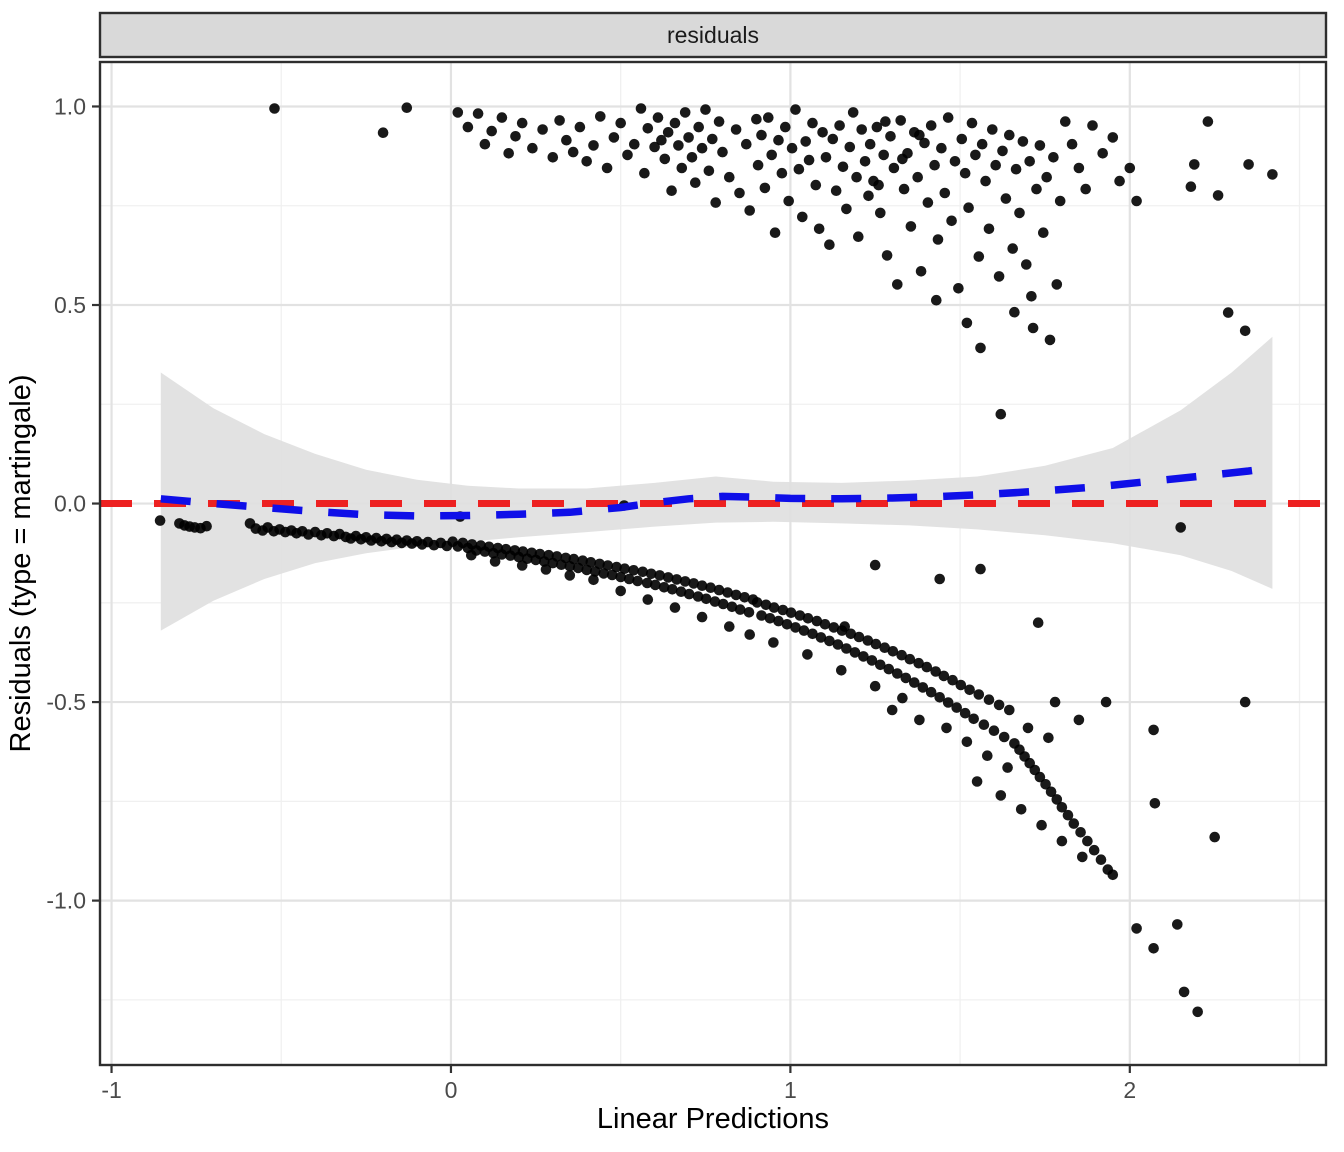 This screenshot has height=1152, width=1344. Describe the element at coordinates (66, 702) in the screenshot. I see `y-tick-label: -0.5` at that location.